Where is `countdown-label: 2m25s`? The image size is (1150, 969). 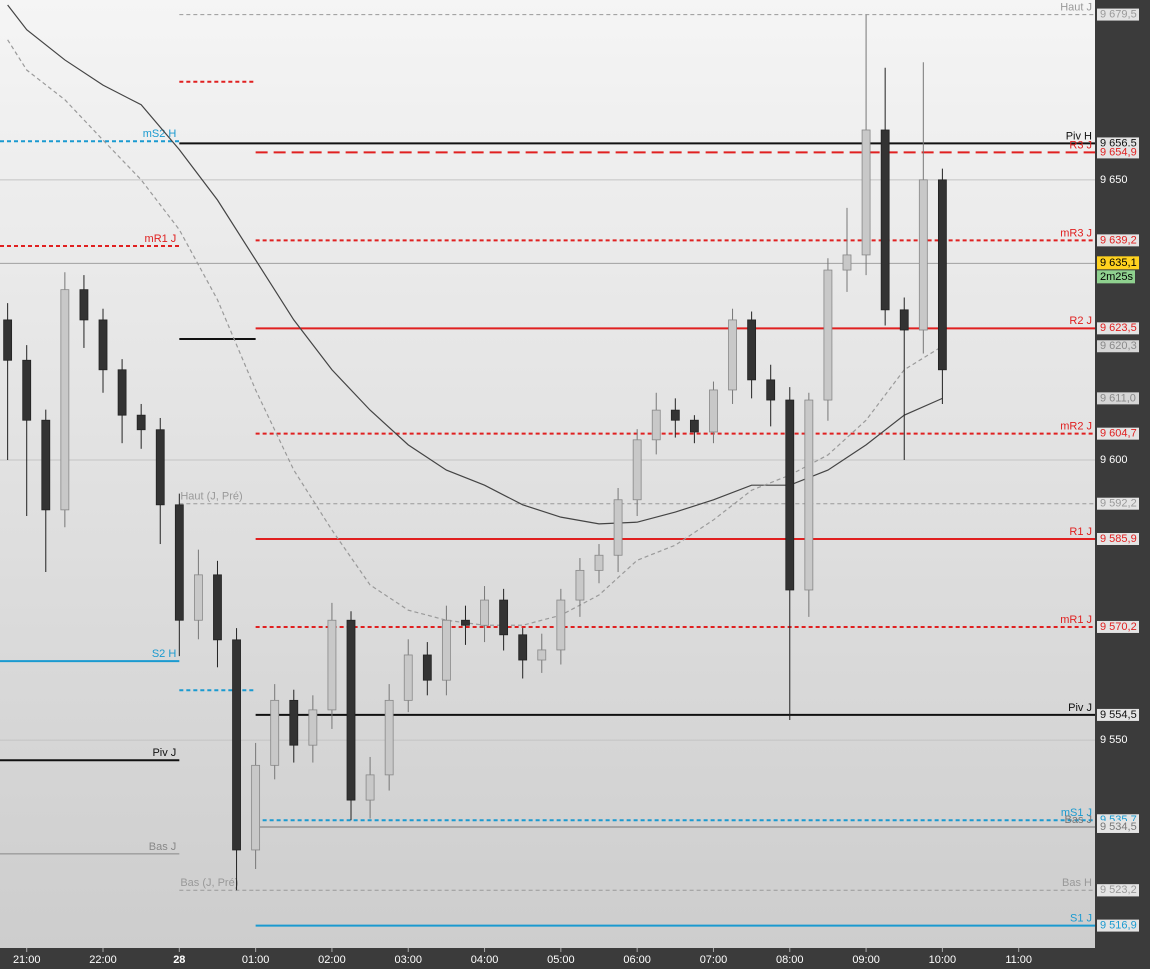 countdown-label: 2m25s is located at coordinates (1117, 277).